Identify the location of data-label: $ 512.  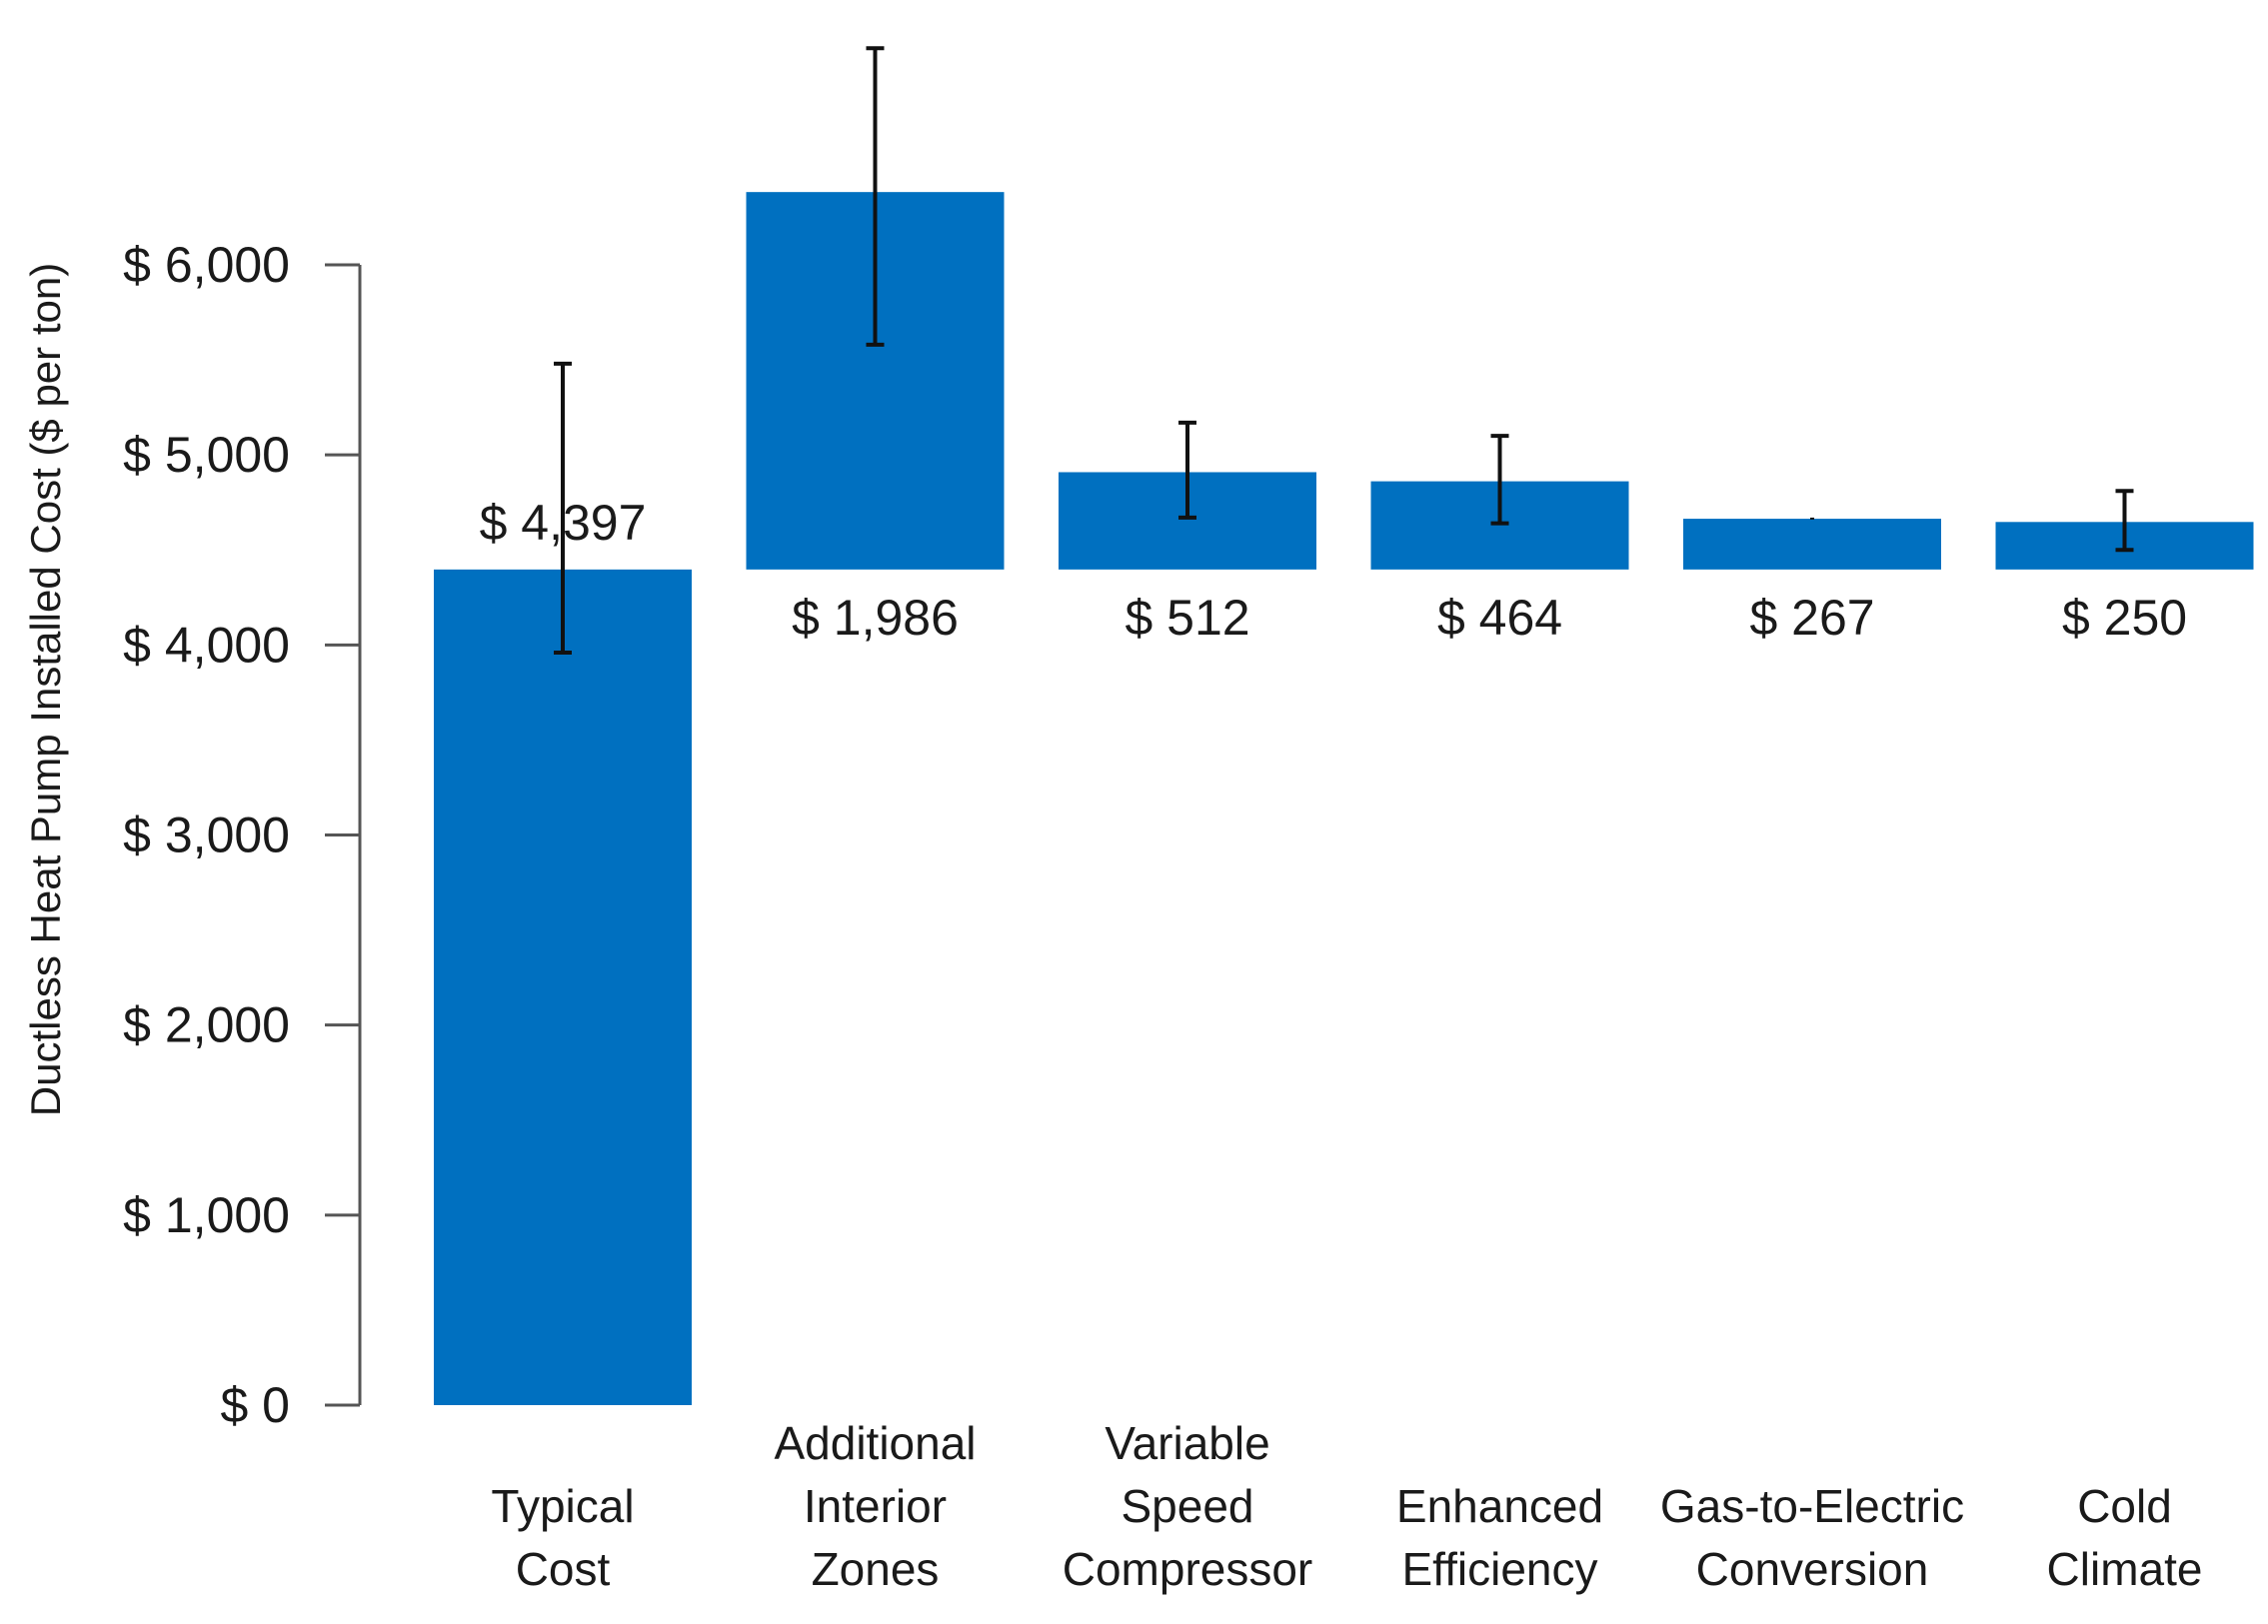
(1187, 618).